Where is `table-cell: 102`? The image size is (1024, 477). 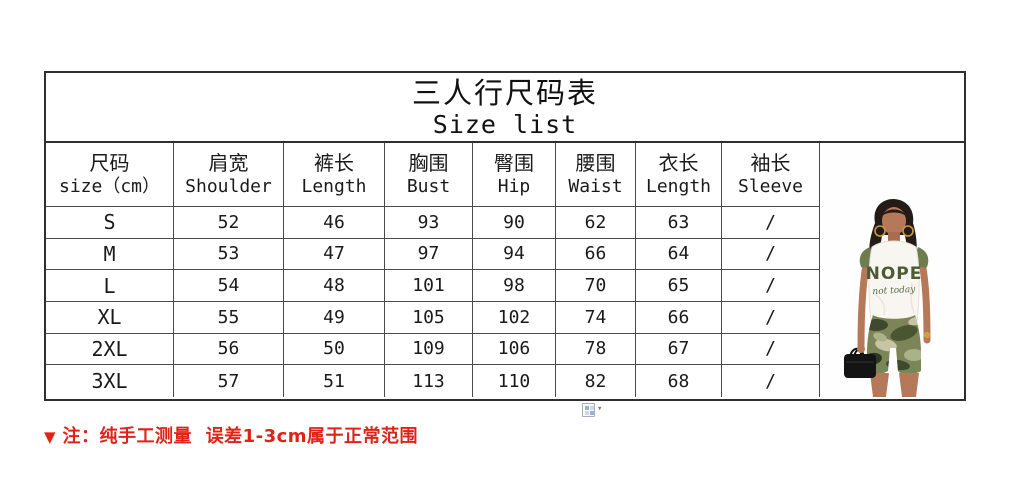
table-cell: 102 is located at coordinates (514, 317).